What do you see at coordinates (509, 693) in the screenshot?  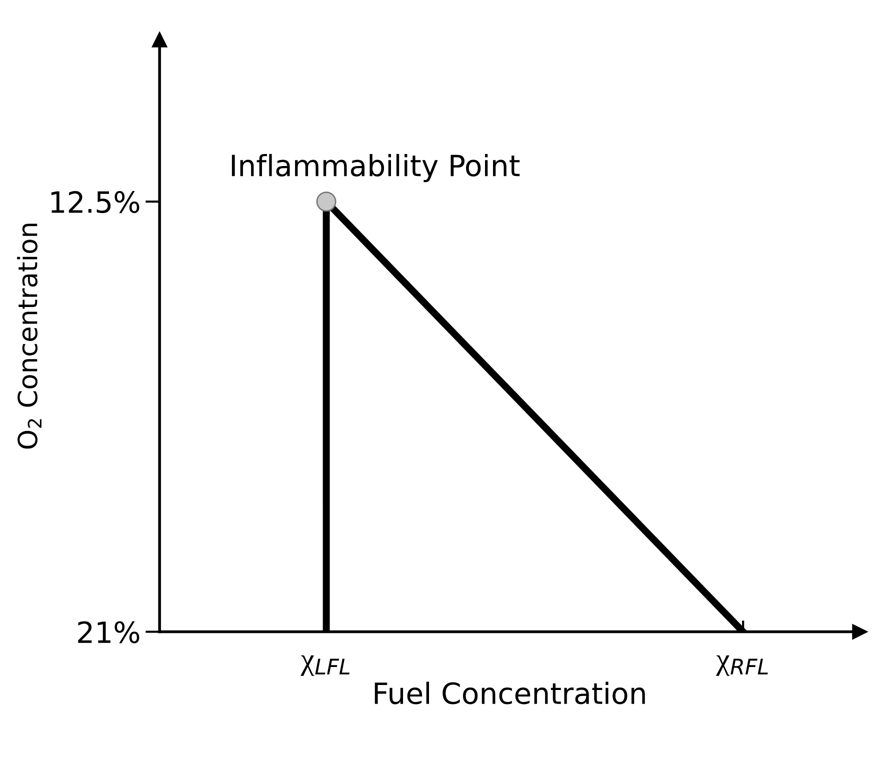 I see `x-axis-title: Fuel Concentration` at bounding box center [509, 693].